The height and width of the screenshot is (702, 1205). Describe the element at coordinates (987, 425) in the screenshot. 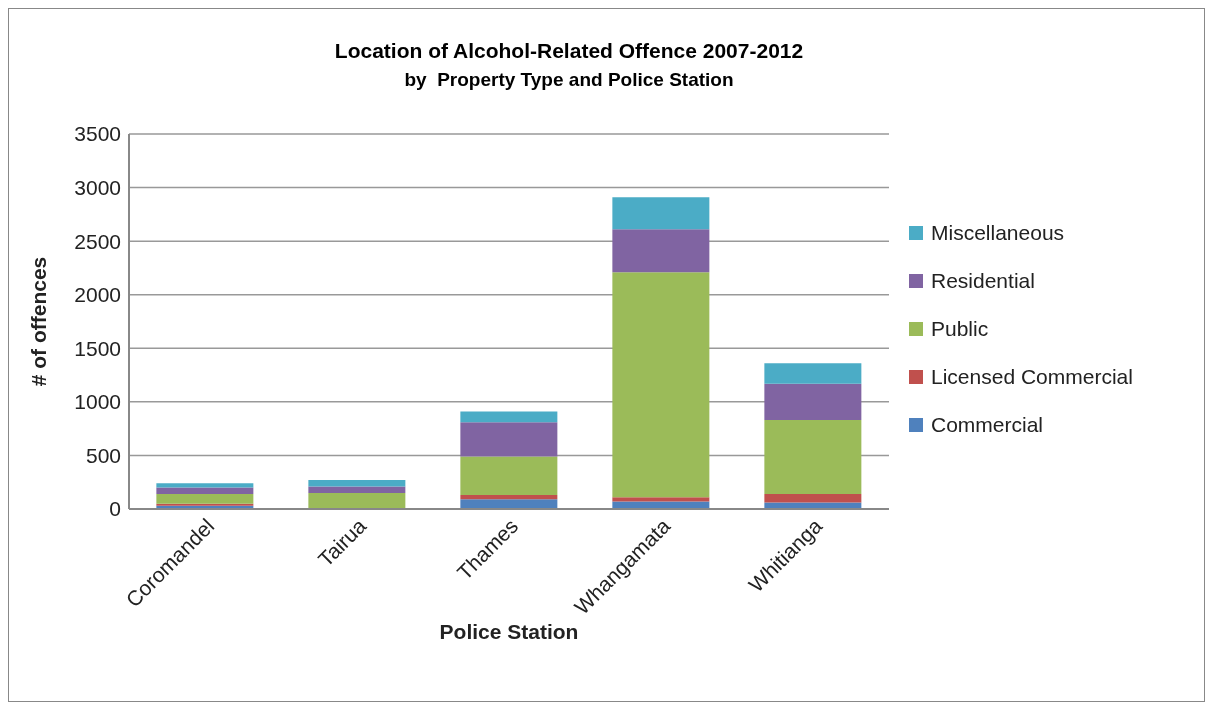

I see `legend-label: Commercial` at that location.